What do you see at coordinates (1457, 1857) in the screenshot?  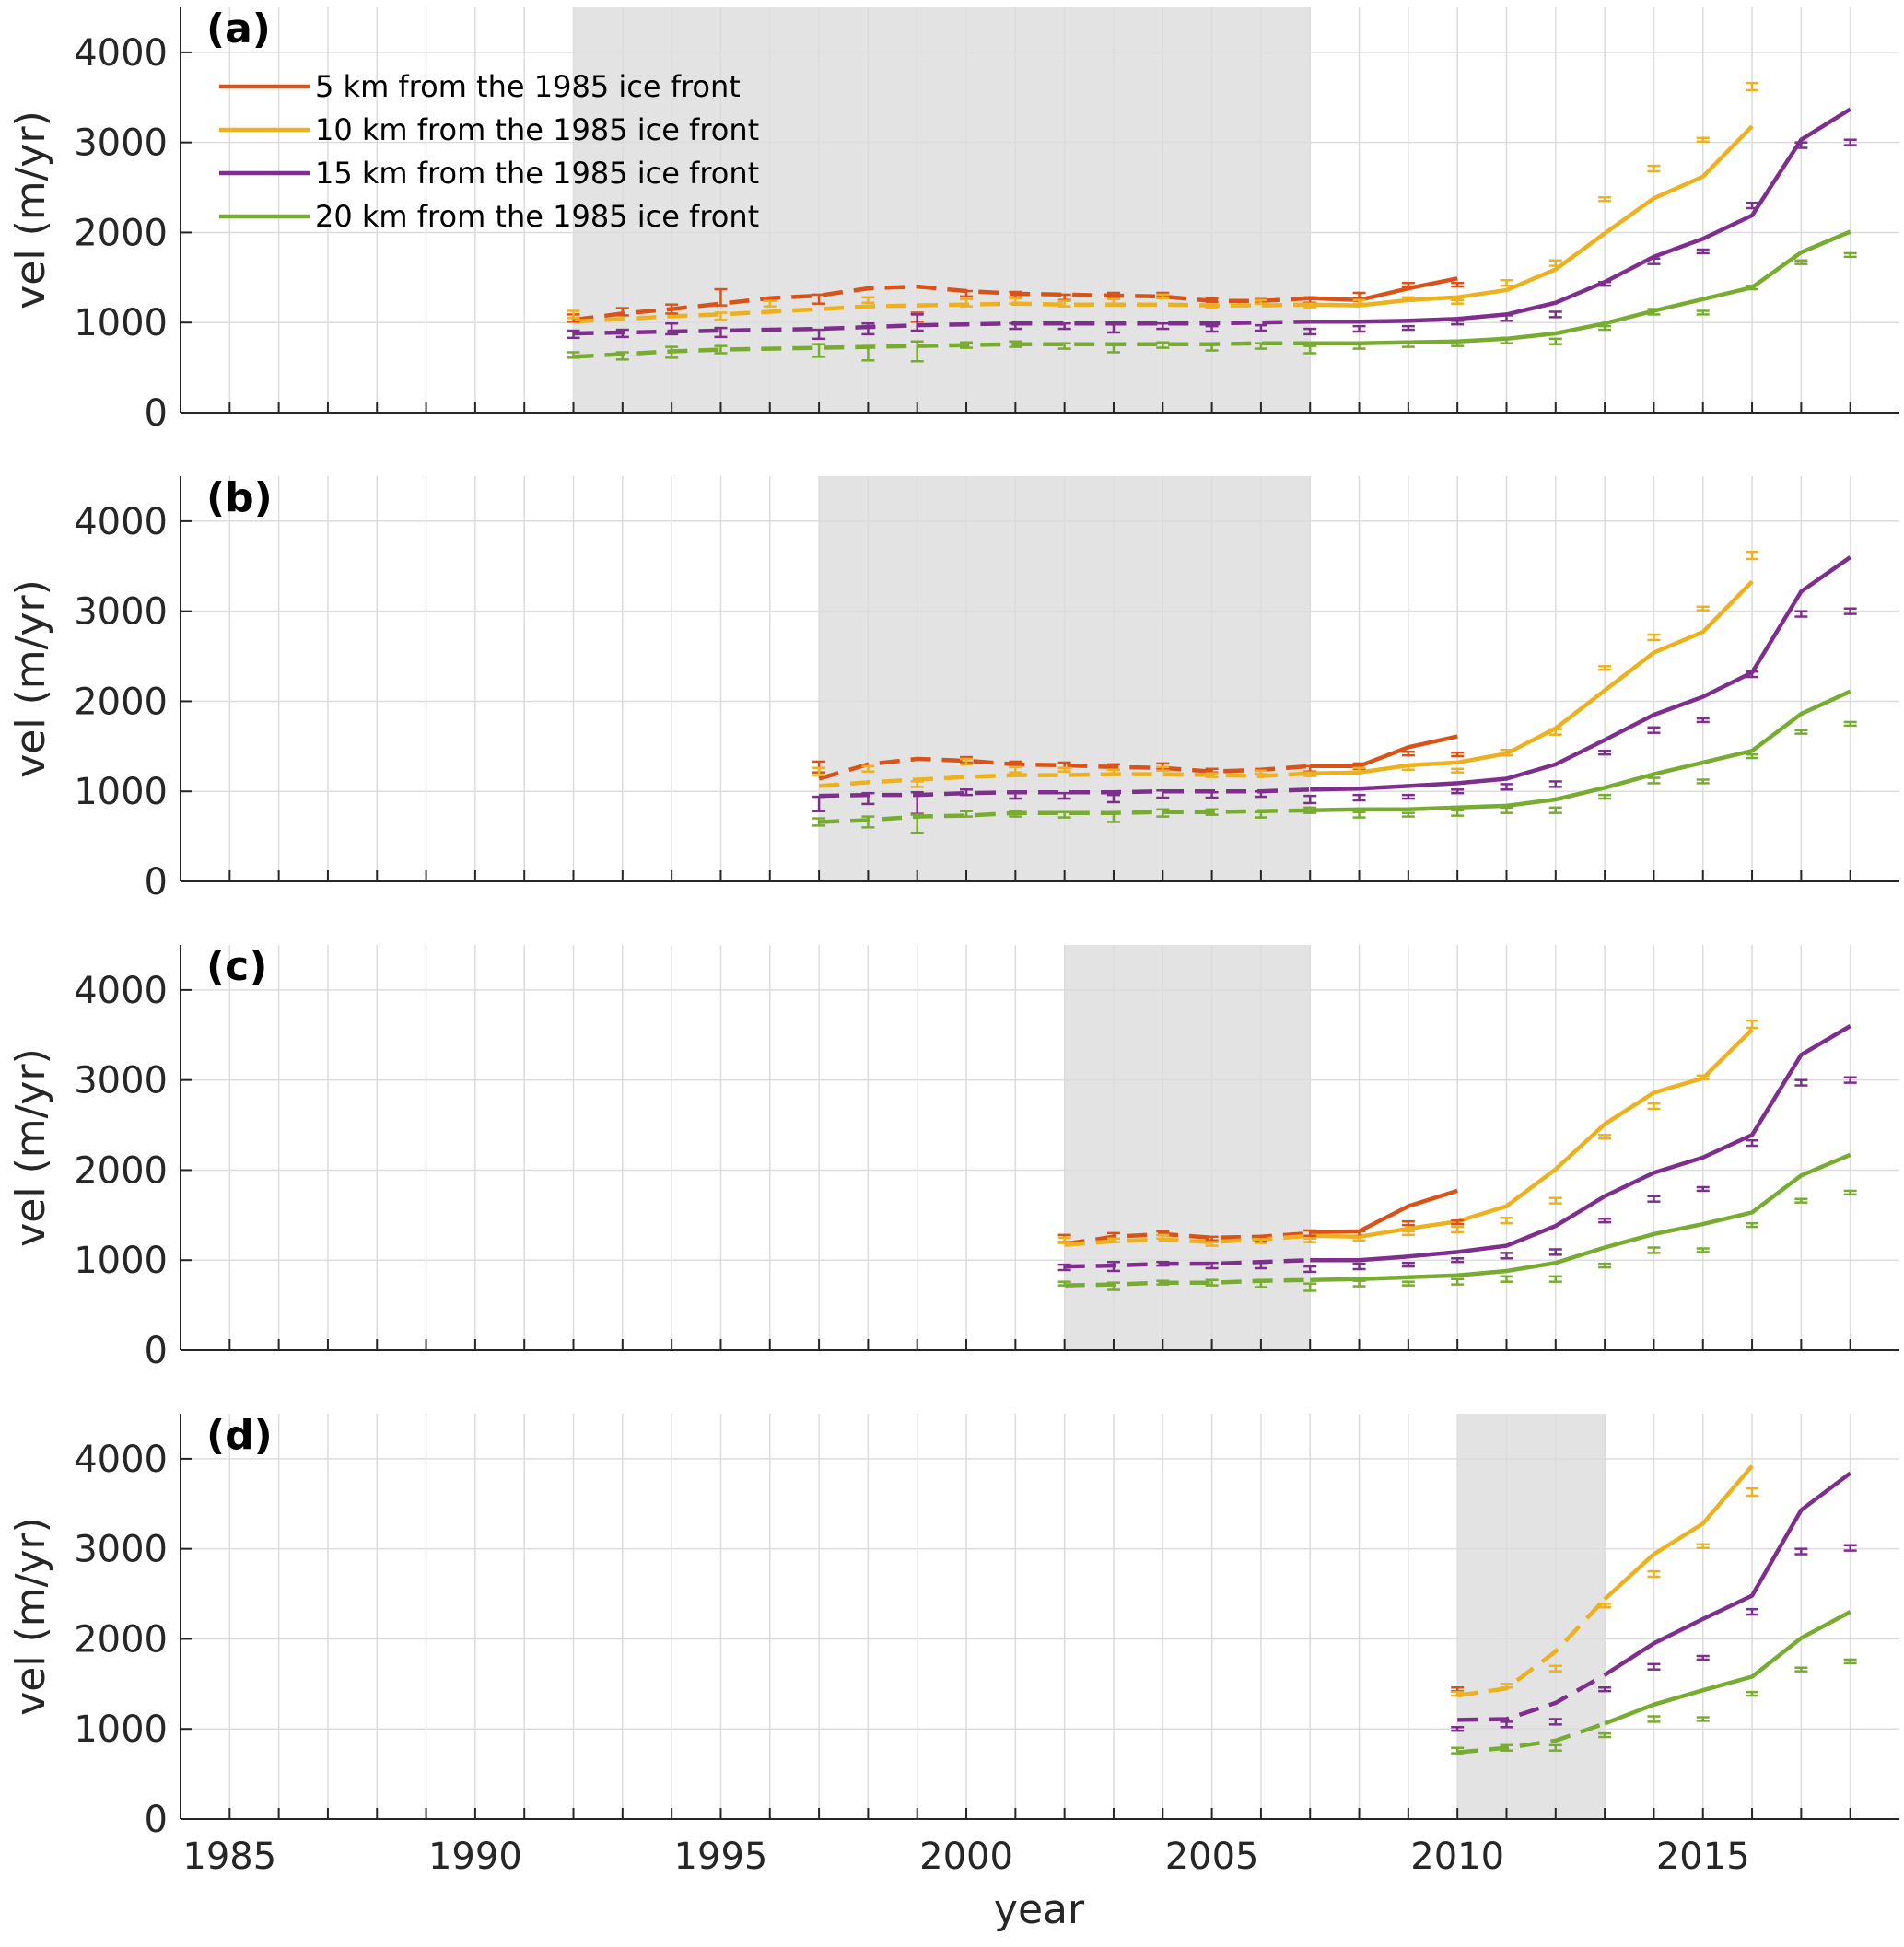 I see `x-tick-label: 2010` at bounding box center [1457, 1857].